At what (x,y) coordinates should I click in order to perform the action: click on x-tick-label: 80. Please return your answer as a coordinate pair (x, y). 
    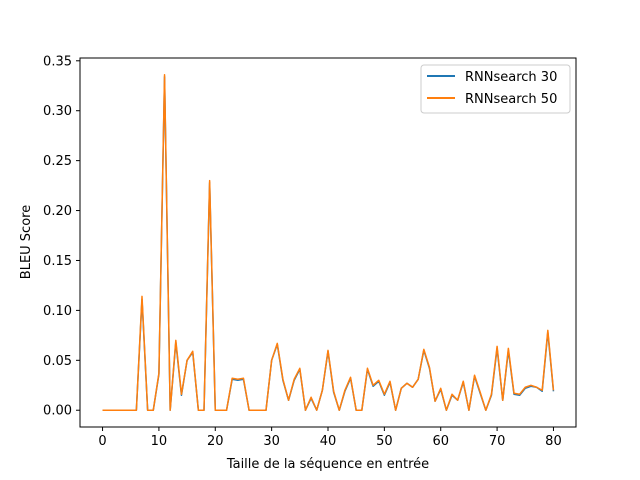
    Looking at the image, I should click on (553, 441).